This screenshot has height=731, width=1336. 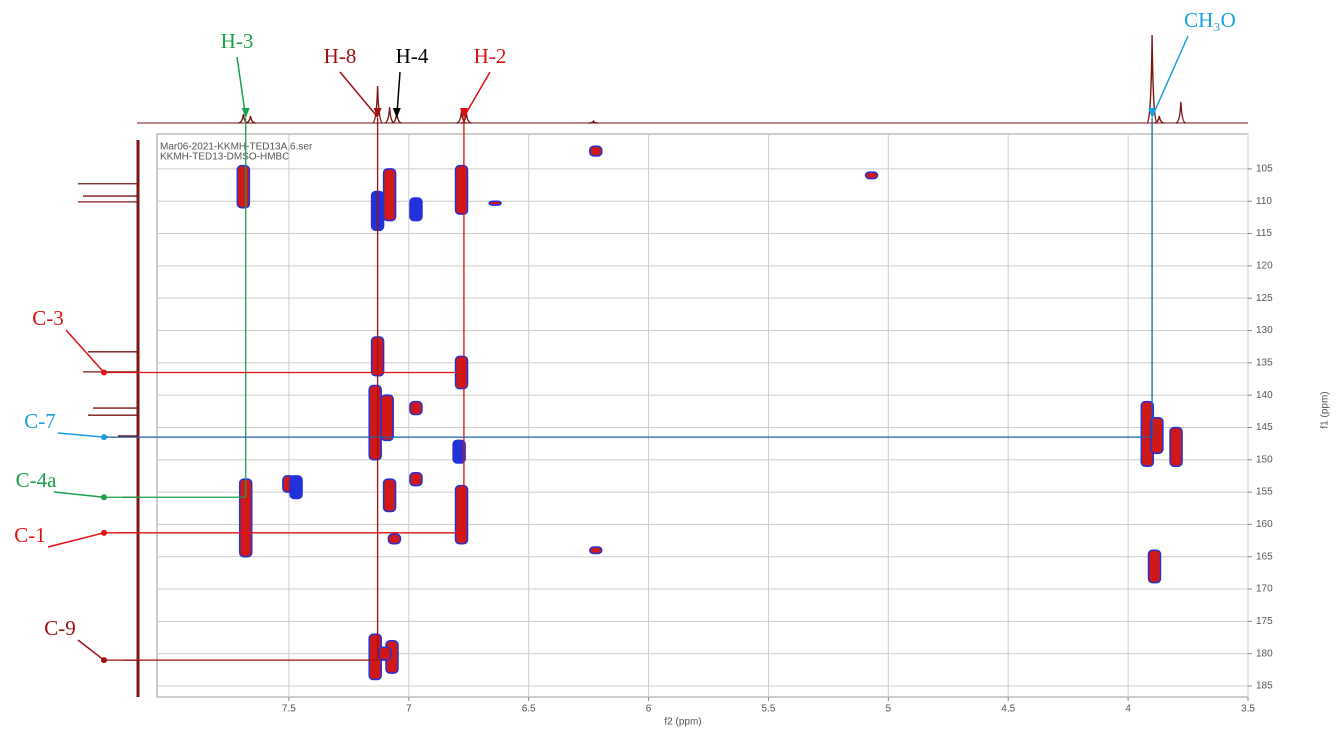 What do you see at coordinates (1264, 330) in the screenshot?
I see `y-tick-label: 130` at bounding box center [1264, 330].